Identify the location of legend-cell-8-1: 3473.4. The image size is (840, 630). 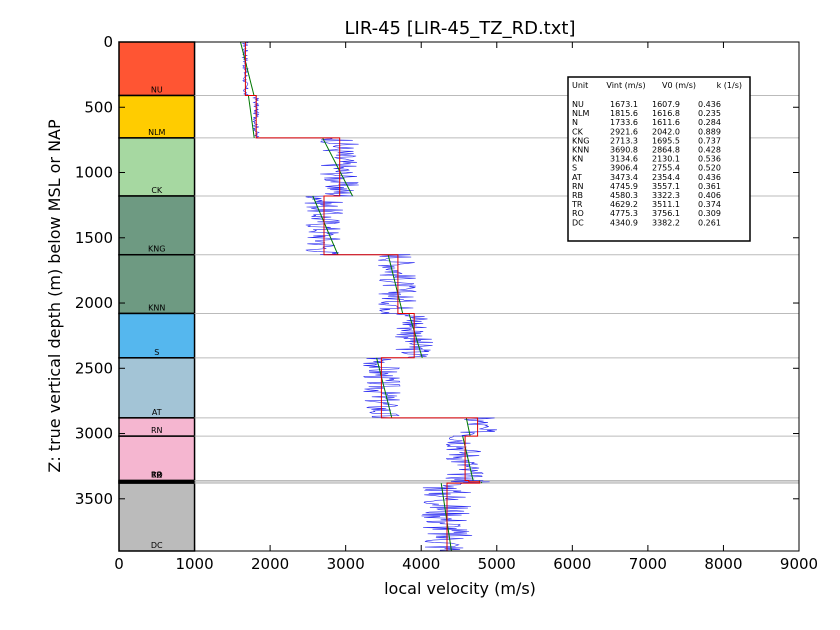
(624, 177).